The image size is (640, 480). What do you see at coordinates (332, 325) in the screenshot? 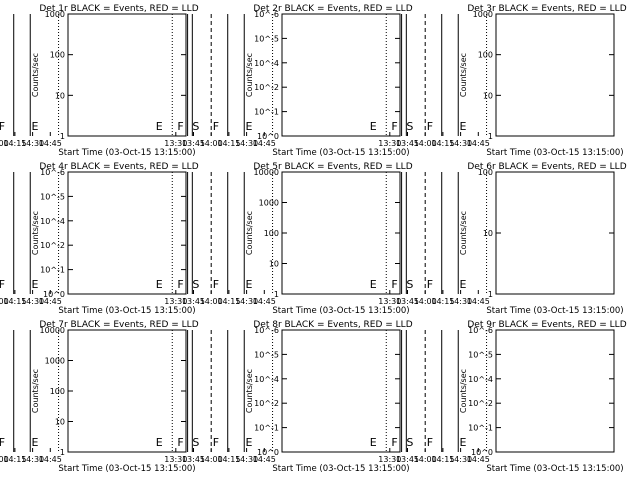
I see `panel-title: Det 8r BLACK = Events, RED = LLD` at bounding box center [332, 325].